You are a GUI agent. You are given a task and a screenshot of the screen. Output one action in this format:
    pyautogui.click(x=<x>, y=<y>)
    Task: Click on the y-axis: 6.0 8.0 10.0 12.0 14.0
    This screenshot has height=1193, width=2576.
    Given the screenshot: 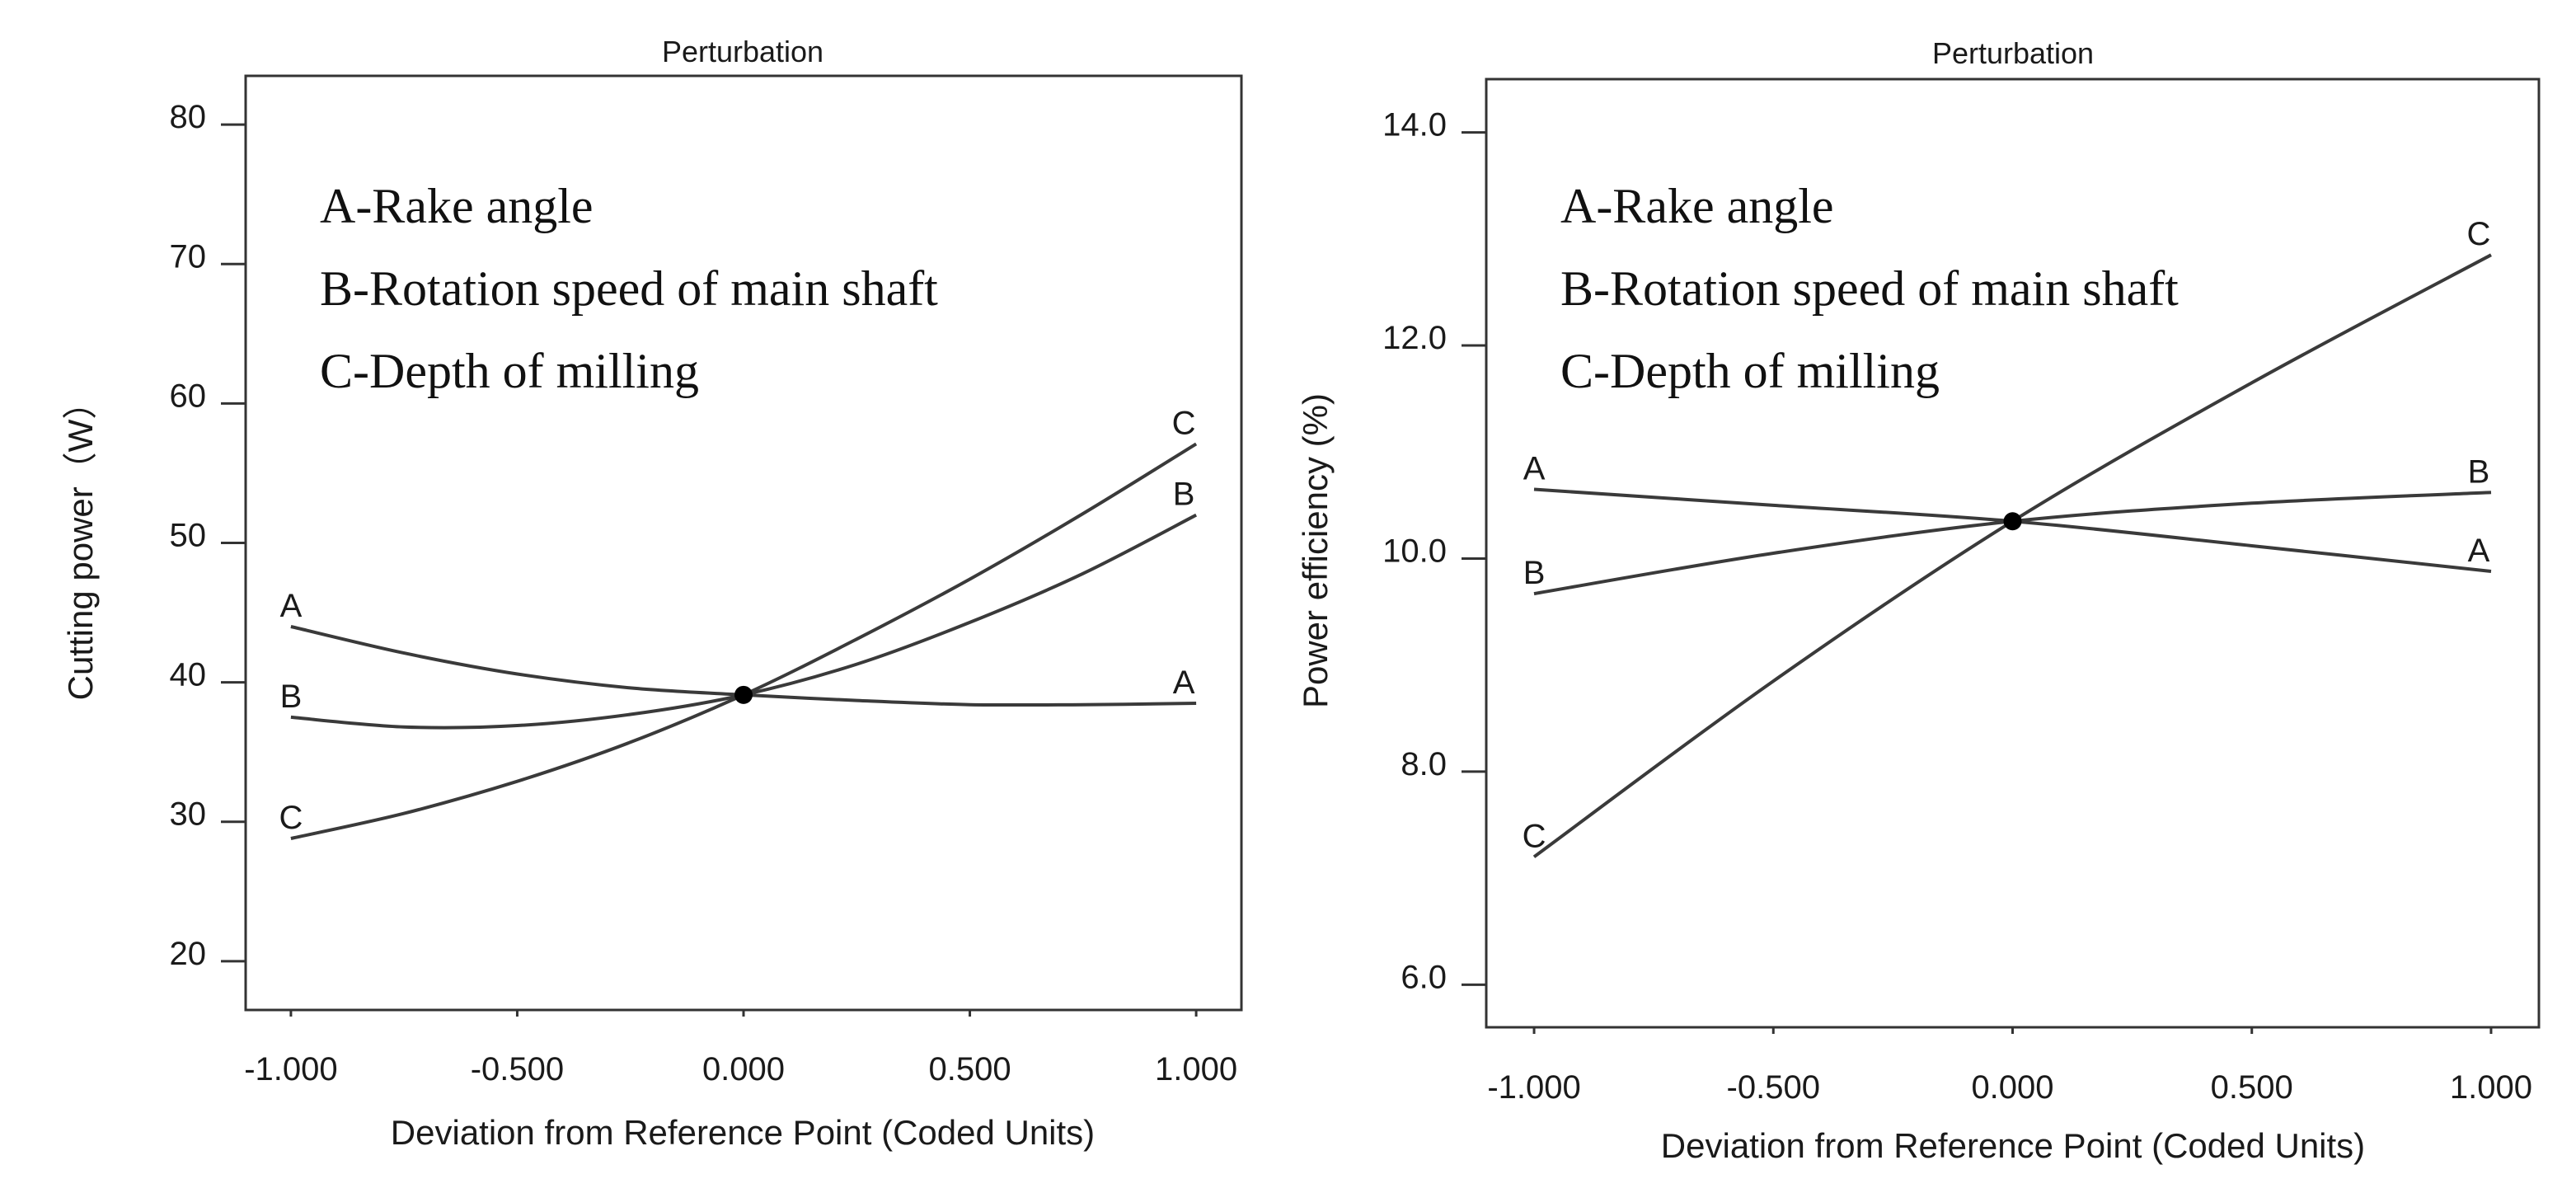 What is the action you would take?
    pyautogui.click(x=1434, y=551)
    